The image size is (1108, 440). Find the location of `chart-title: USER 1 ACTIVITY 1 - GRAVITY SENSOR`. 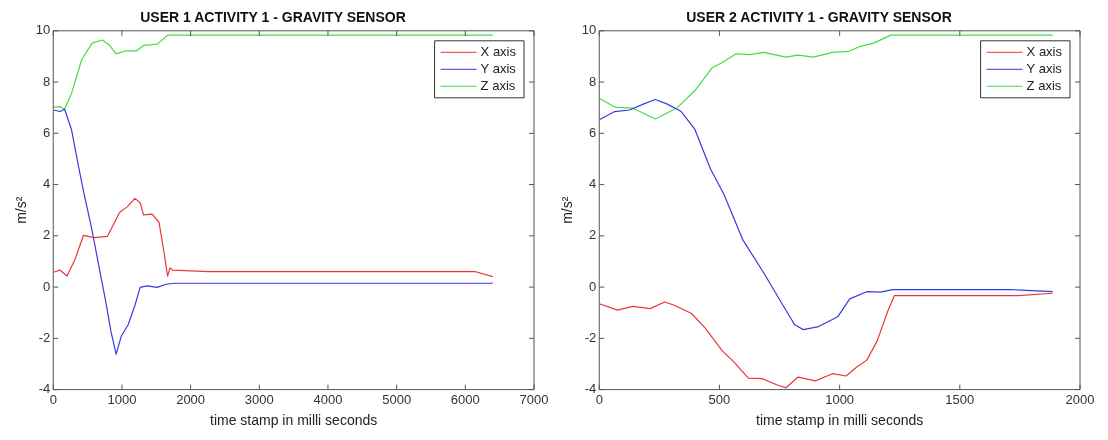

chart-title: USER 1 ACTIVITY 1 - GRAVITY SENSOR is located at coordinates (273, 17).